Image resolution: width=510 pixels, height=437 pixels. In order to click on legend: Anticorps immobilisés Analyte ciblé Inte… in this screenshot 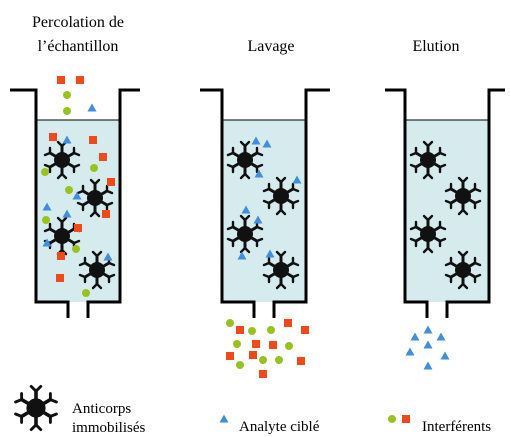, I will do `click(252, 410)`.